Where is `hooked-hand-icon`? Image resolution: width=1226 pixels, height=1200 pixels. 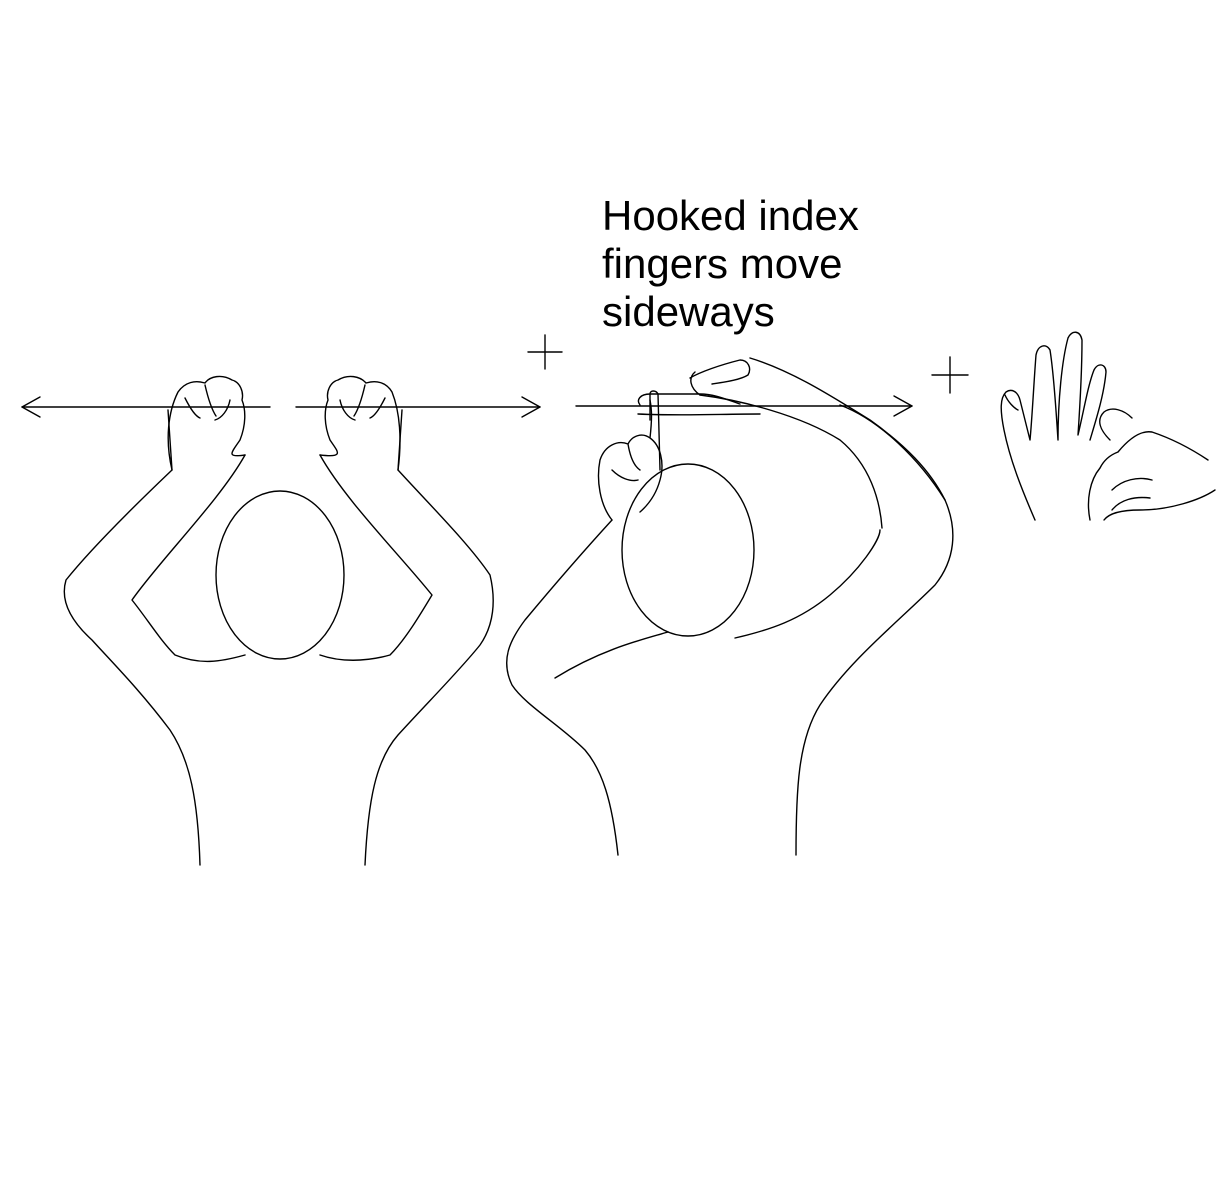
hooked-hand-icon is located at coordinates (1151, 464).